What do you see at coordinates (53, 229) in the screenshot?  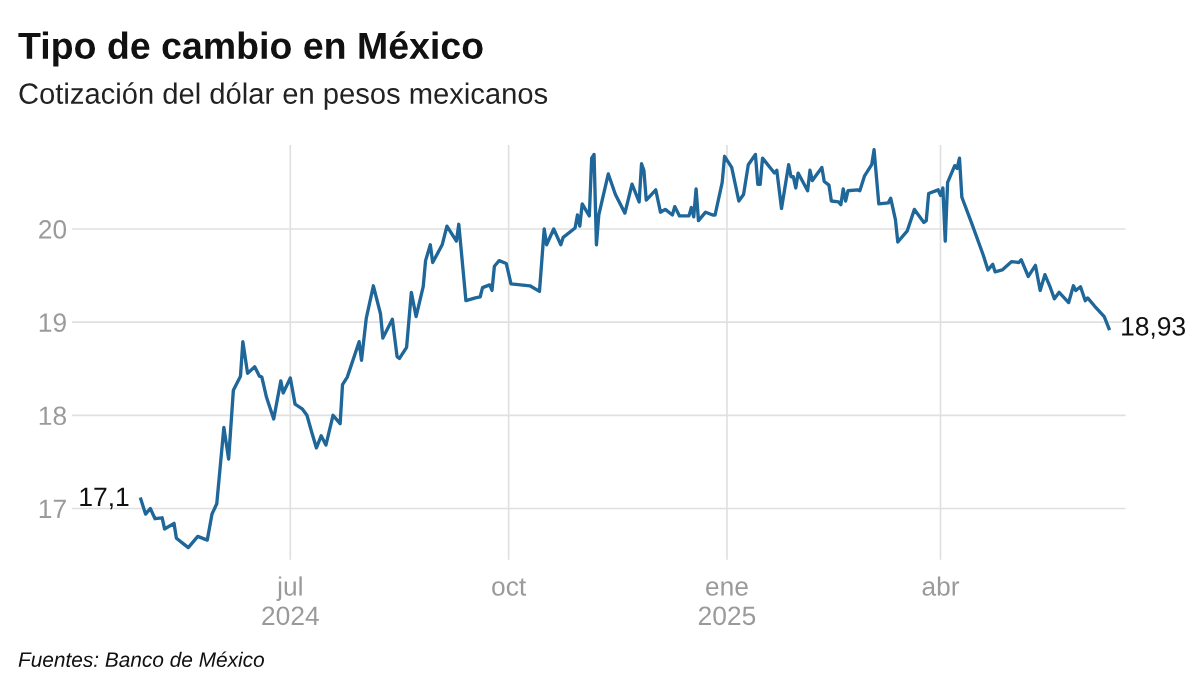 I see `y-tick-label: 20` at bounding box center [53, 229].